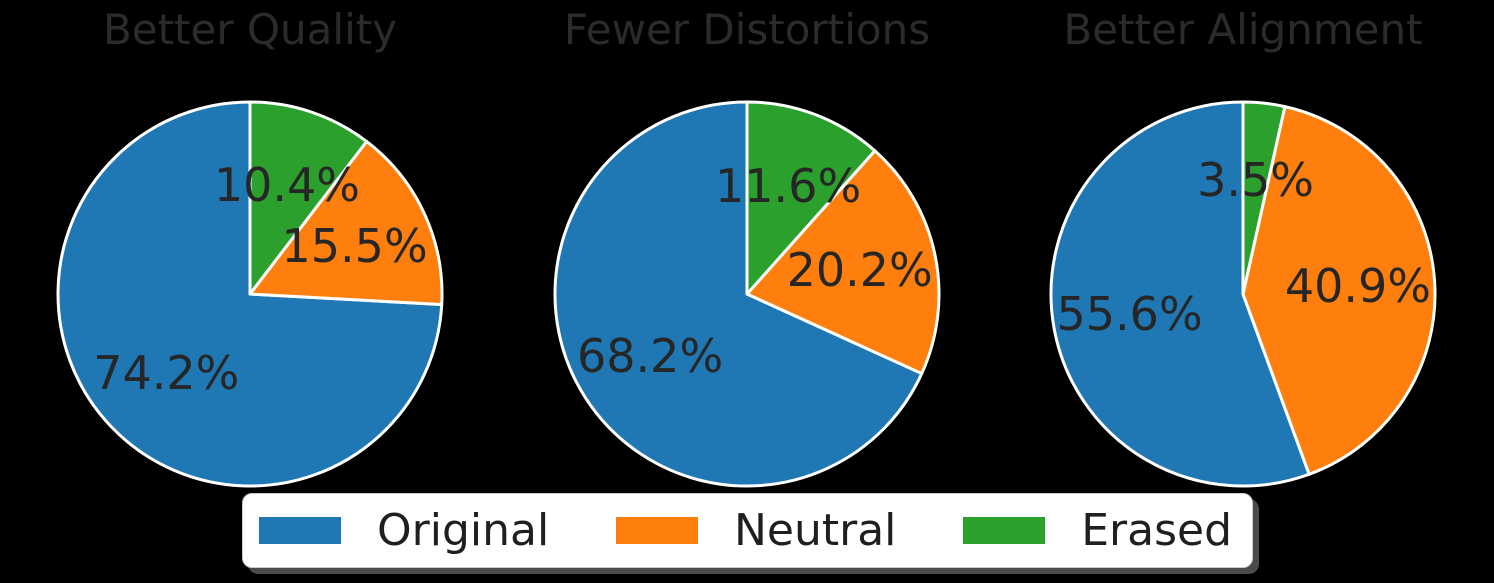 The height and width of the screenshot is (583, 1494). What do you see at coordinates (1156, 530) in the screenshot?
I see `legend-label-erased: Erased` at bounding box center [1156, 530].